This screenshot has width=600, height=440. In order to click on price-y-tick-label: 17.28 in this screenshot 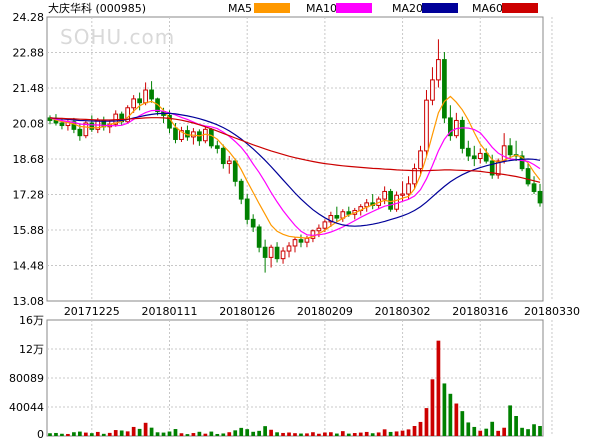, I will do `click(29, 195)`.